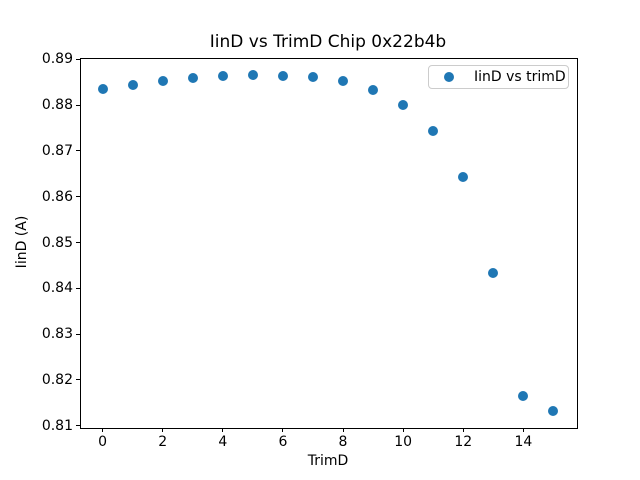 Image resolution: width=640 pixels, height=480 pixels. What do you see at coordinates (223, 442) in the screenshot?
I see `x-tick-label: 4` at bounding box center [223, 442].